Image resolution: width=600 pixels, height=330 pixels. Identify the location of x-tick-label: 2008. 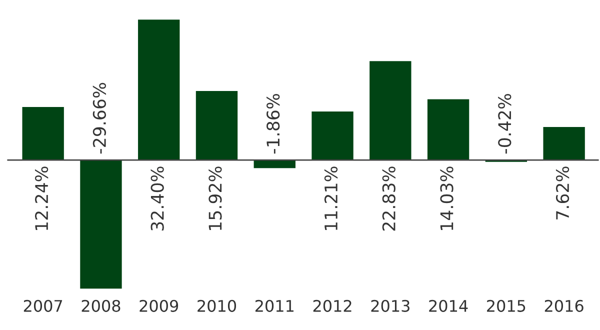
(101, 306).